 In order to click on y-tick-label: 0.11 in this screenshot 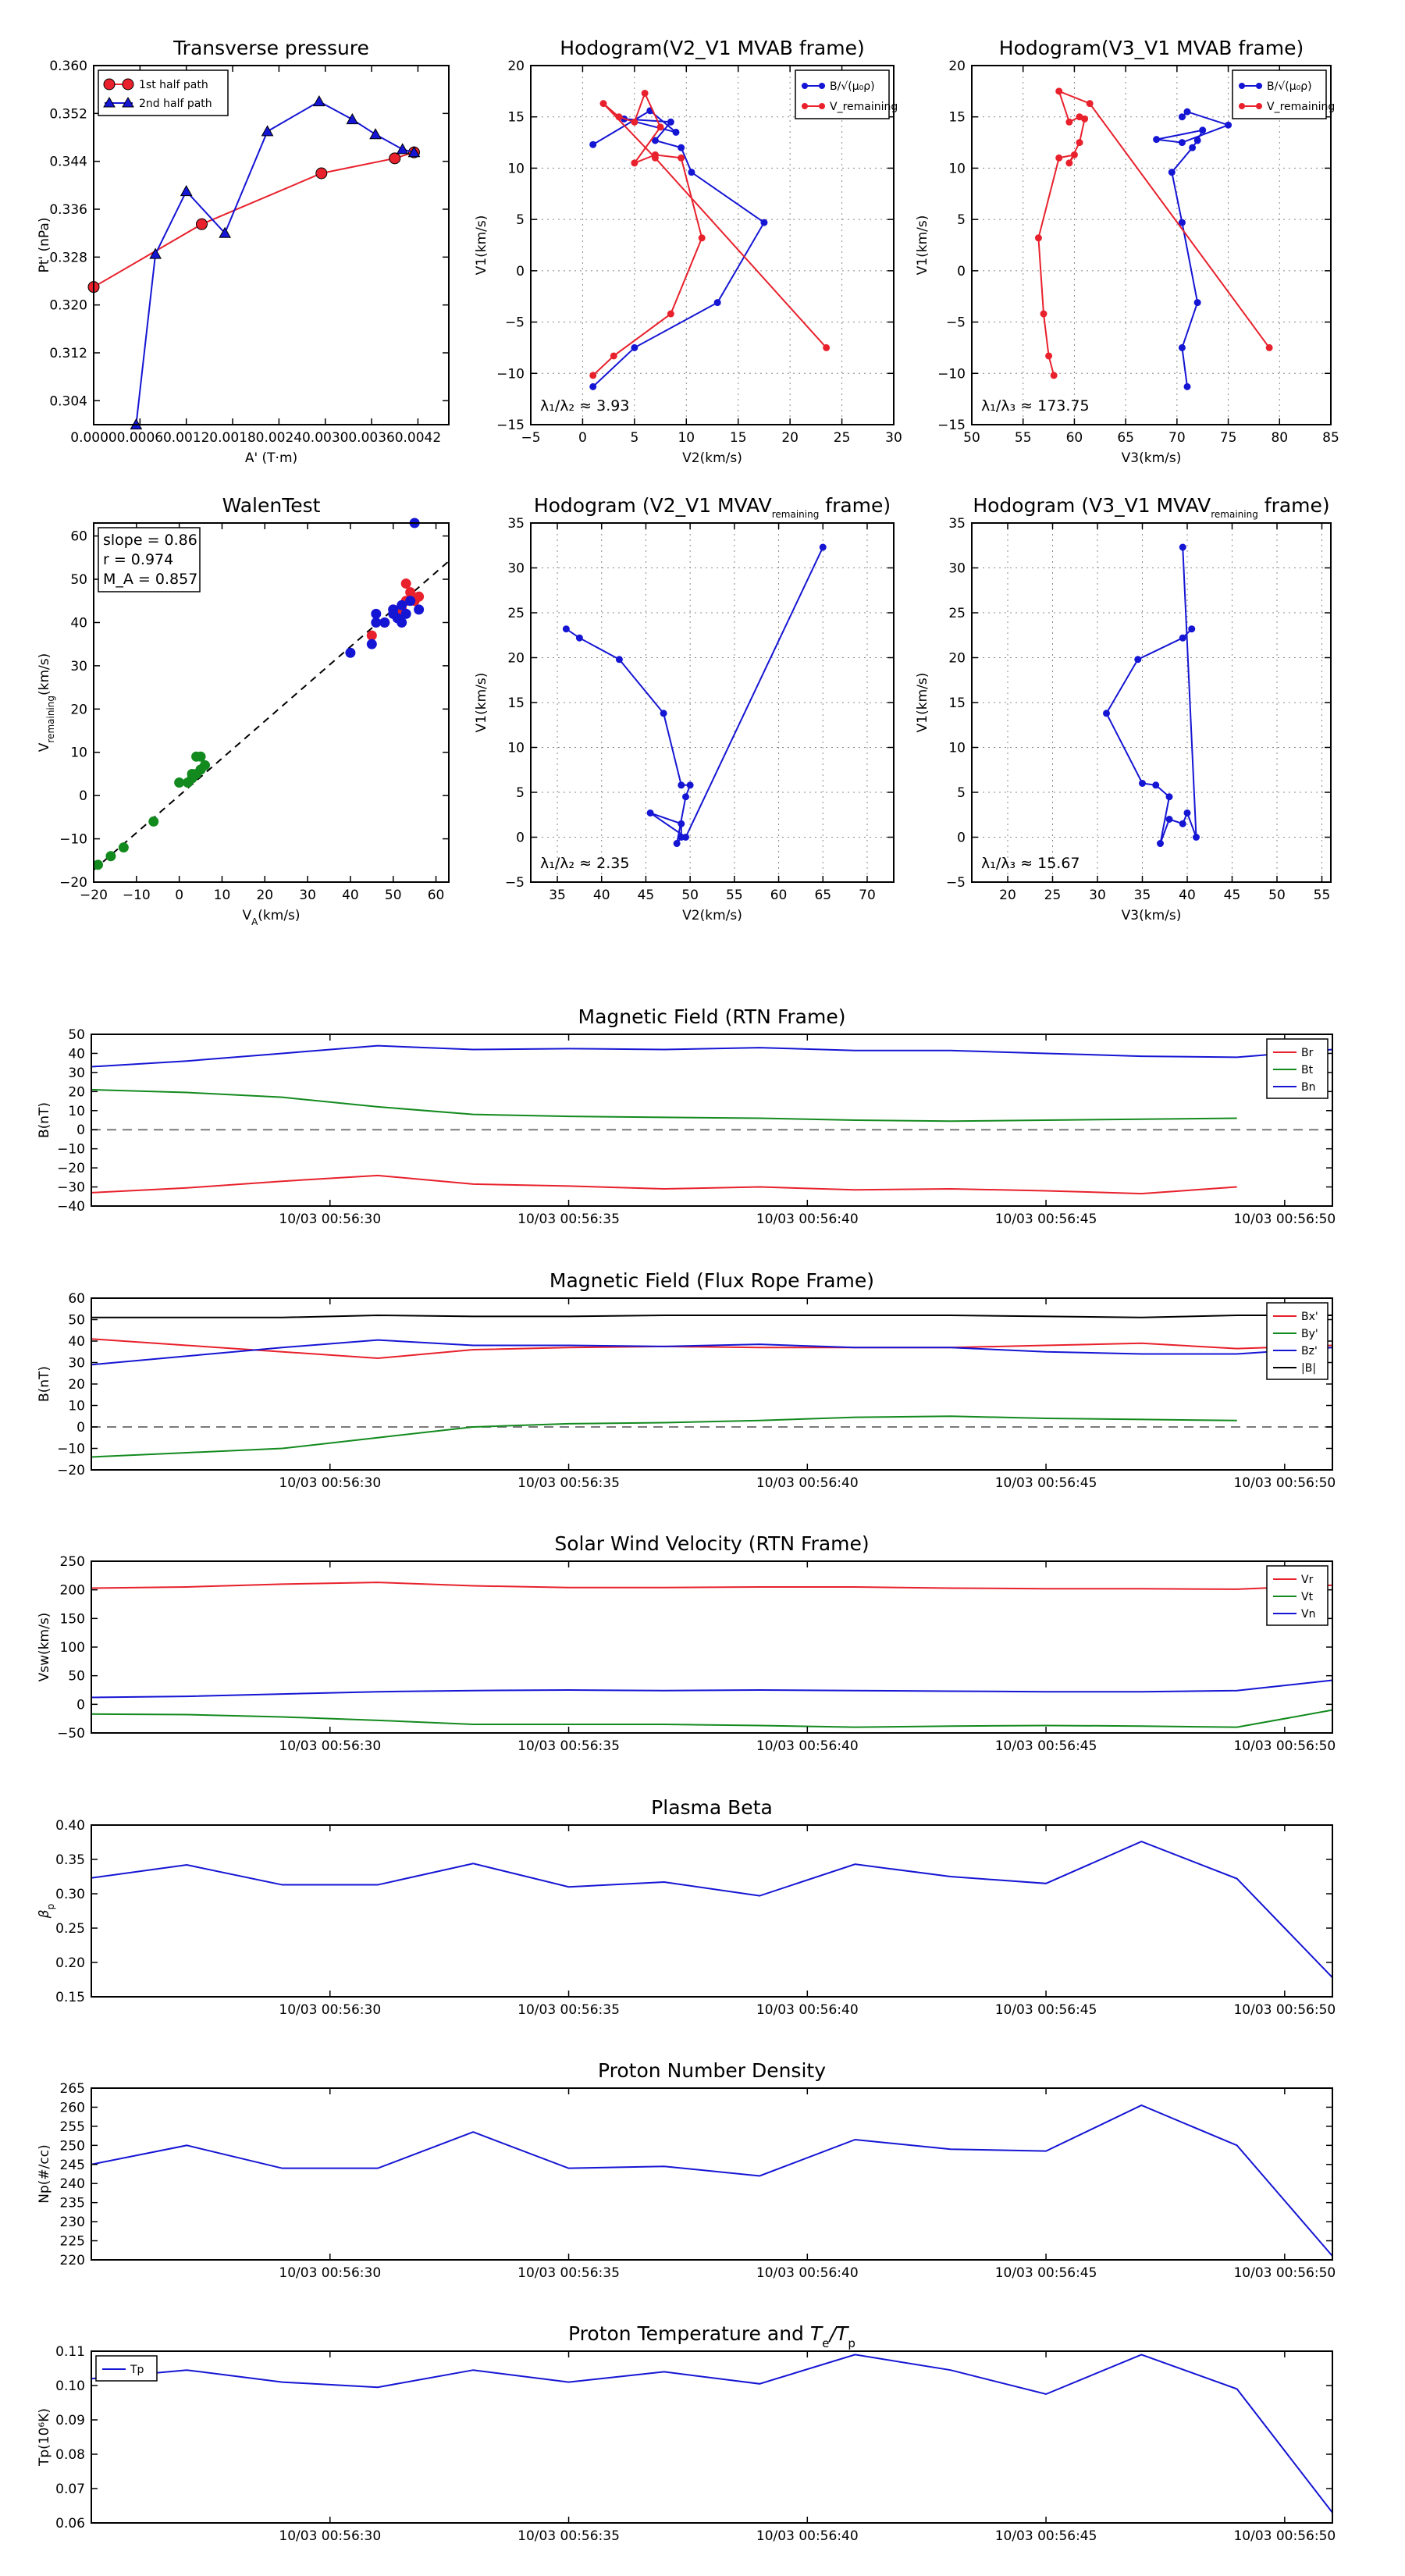, I will do `click(70, 2352)`.